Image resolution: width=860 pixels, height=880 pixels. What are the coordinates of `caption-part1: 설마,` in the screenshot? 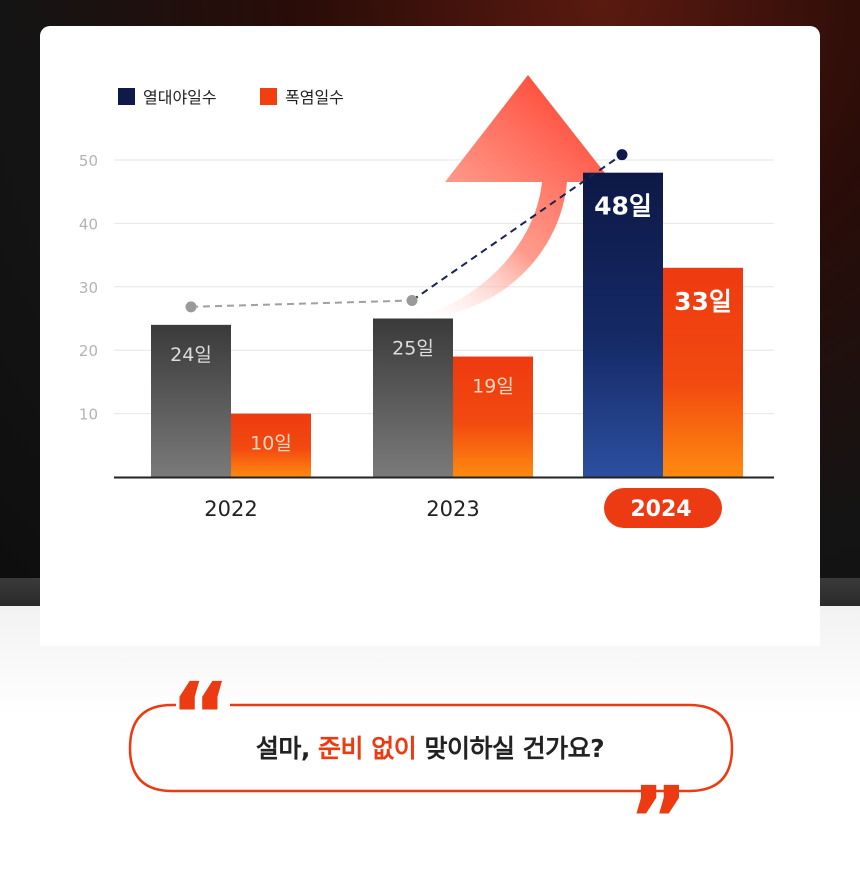 It's located at (287, 748).